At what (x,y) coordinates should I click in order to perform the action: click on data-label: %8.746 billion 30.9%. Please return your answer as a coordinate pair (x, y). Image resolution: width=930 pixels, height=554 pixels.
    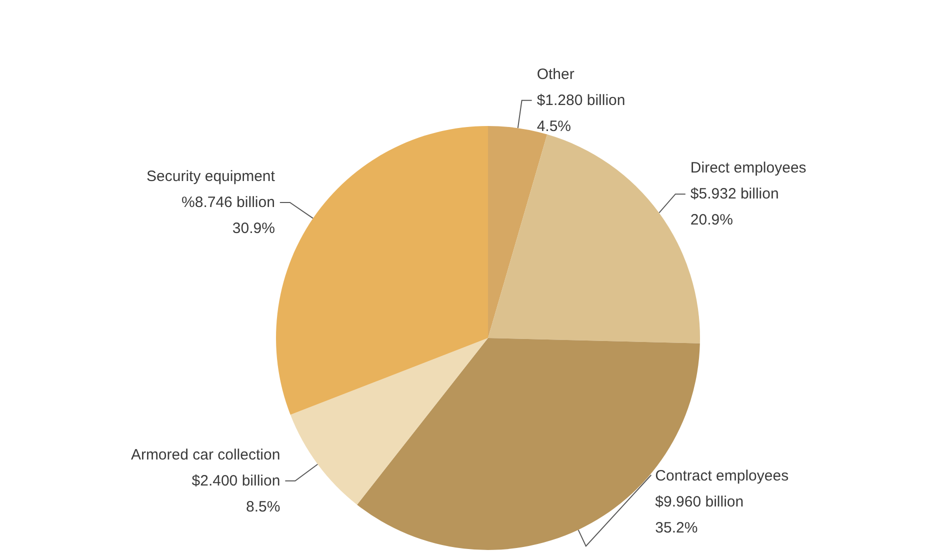
    Looking at the image, I should click on (228, 215).